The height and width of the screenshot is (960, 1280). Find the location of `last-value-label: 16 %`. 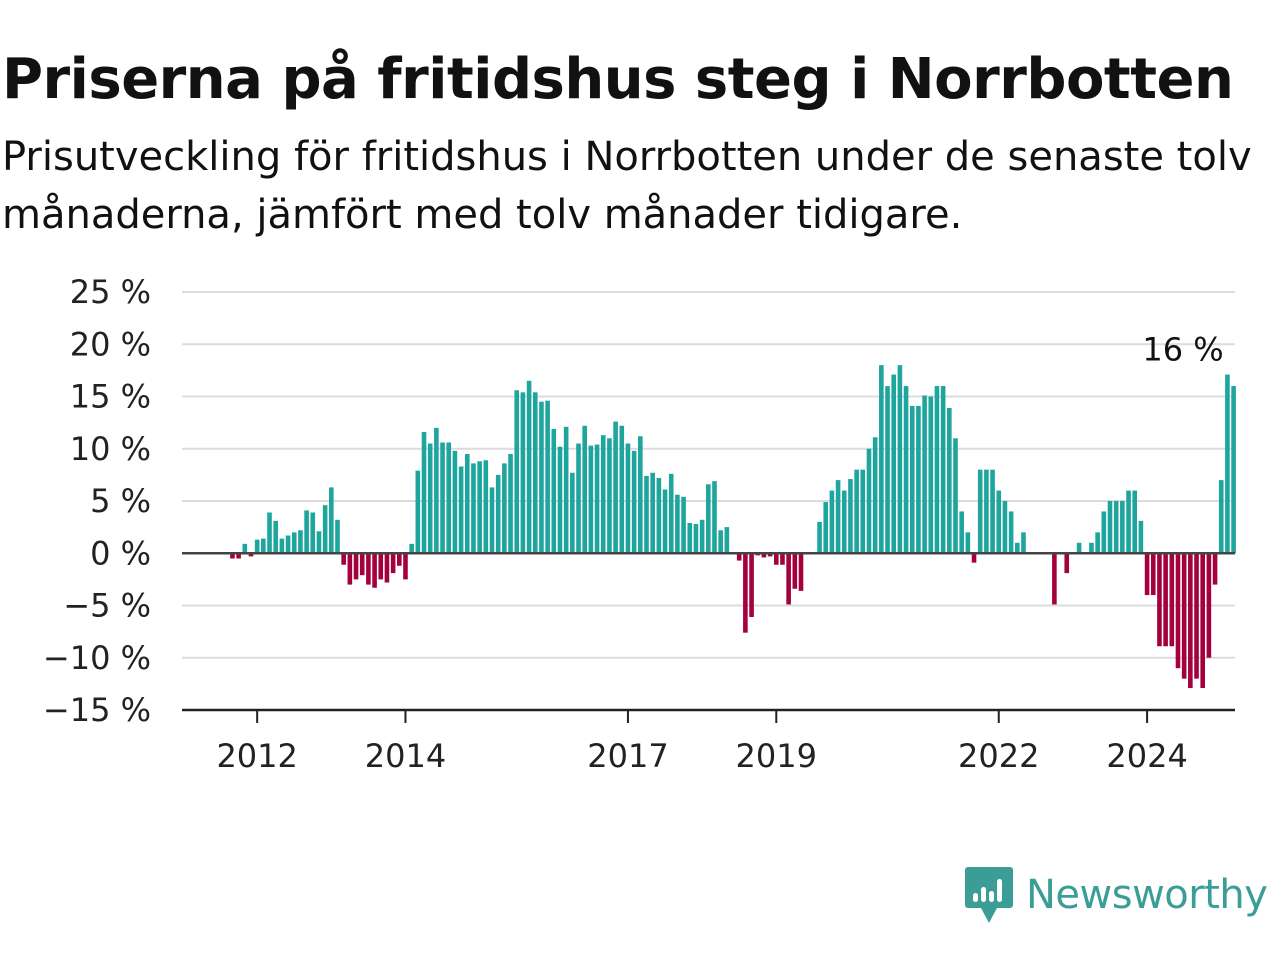

last-value-label: 16 % is located at coordinates (1182, 350).